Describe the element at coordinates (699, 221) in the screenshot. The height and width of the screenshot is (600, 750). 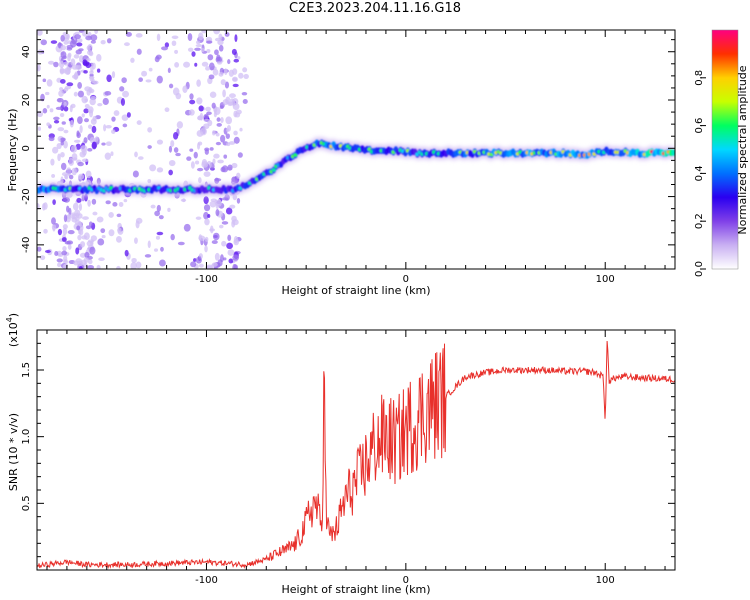
I see `colorbar-tick-label: 0.2` at that location.